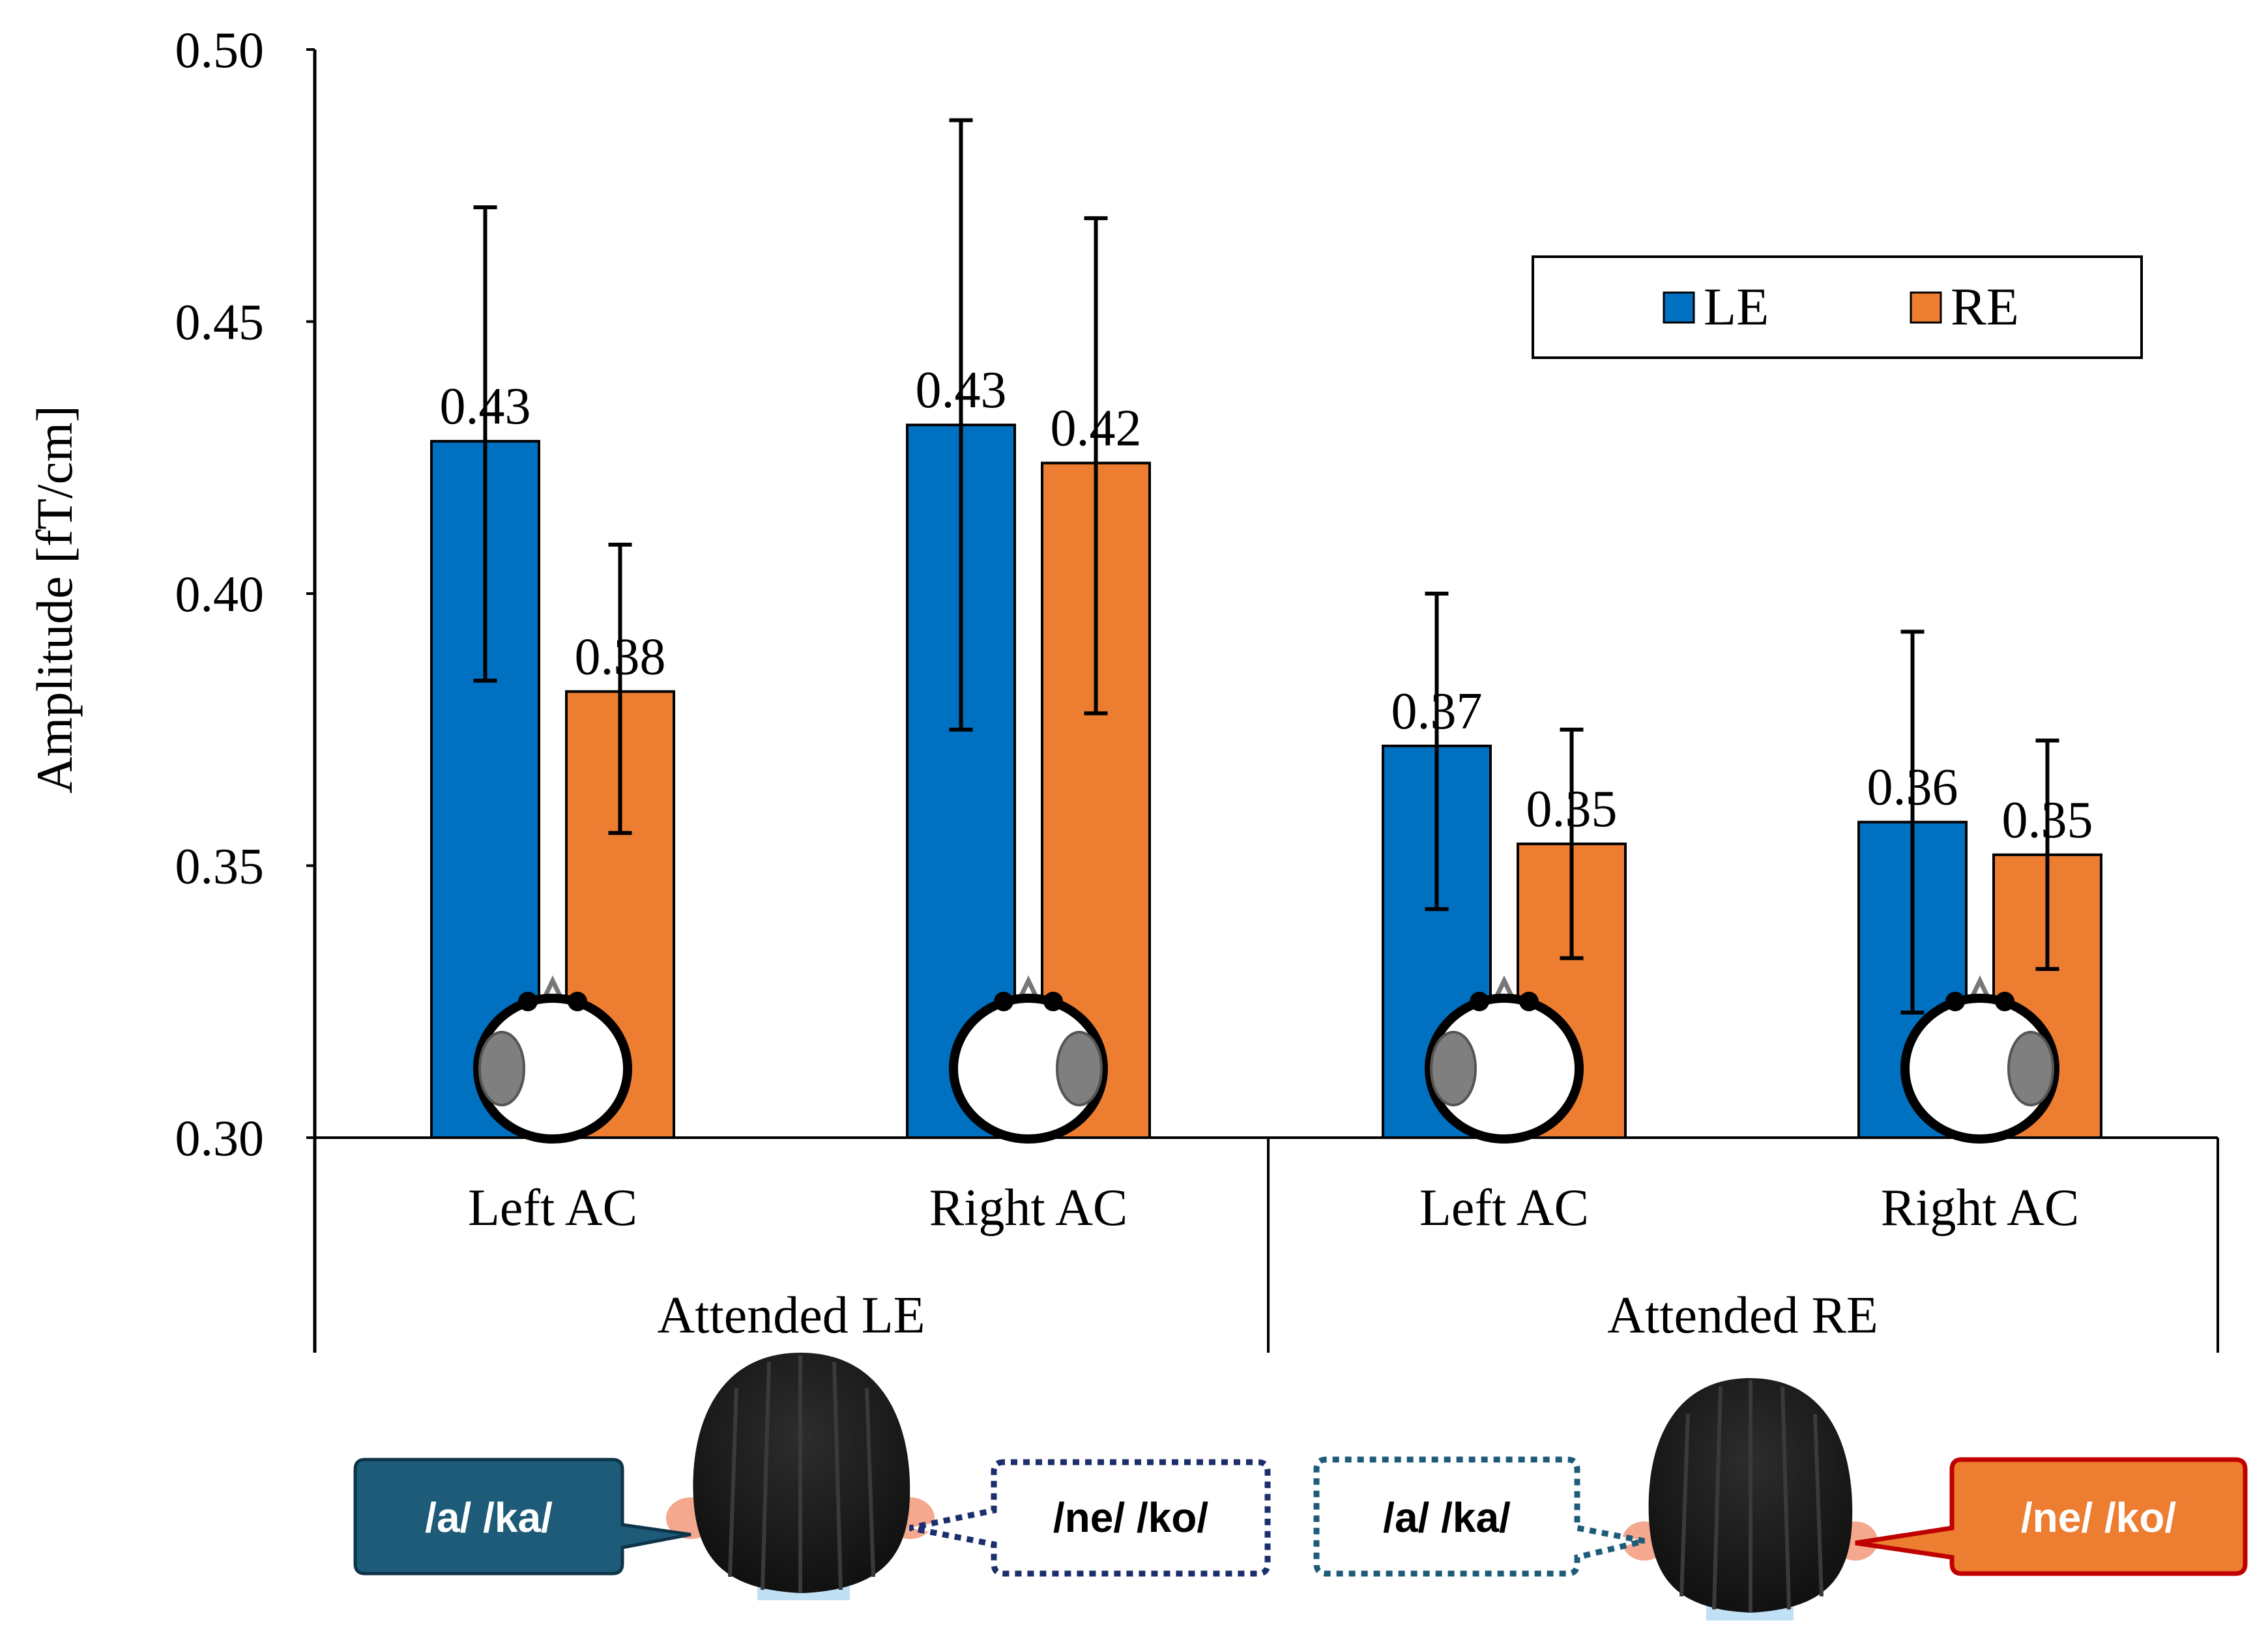 The width and height of the screenshot is (2268, 1642). I want to click on listener-head-right, so click(1750, 1499).